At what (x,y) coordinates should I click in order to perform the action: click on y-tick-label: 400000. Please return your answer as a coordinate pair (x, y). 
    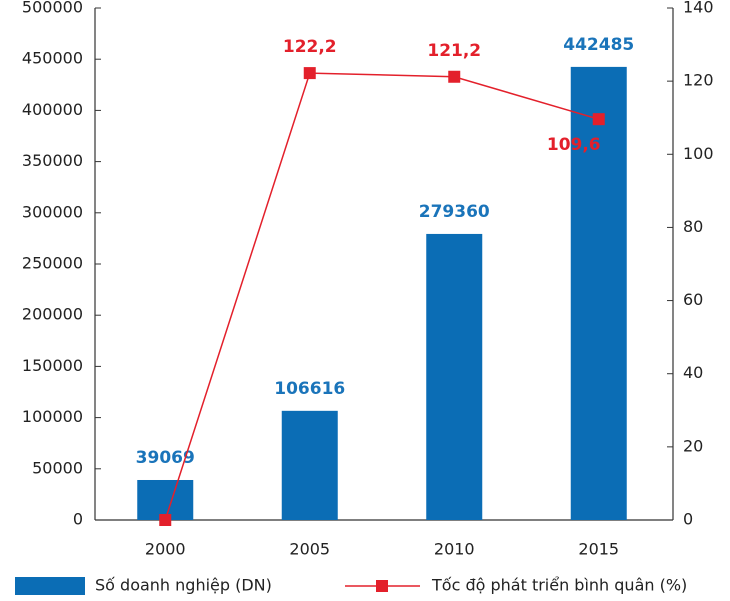
    Looking at the image, I should click on (52, 109).